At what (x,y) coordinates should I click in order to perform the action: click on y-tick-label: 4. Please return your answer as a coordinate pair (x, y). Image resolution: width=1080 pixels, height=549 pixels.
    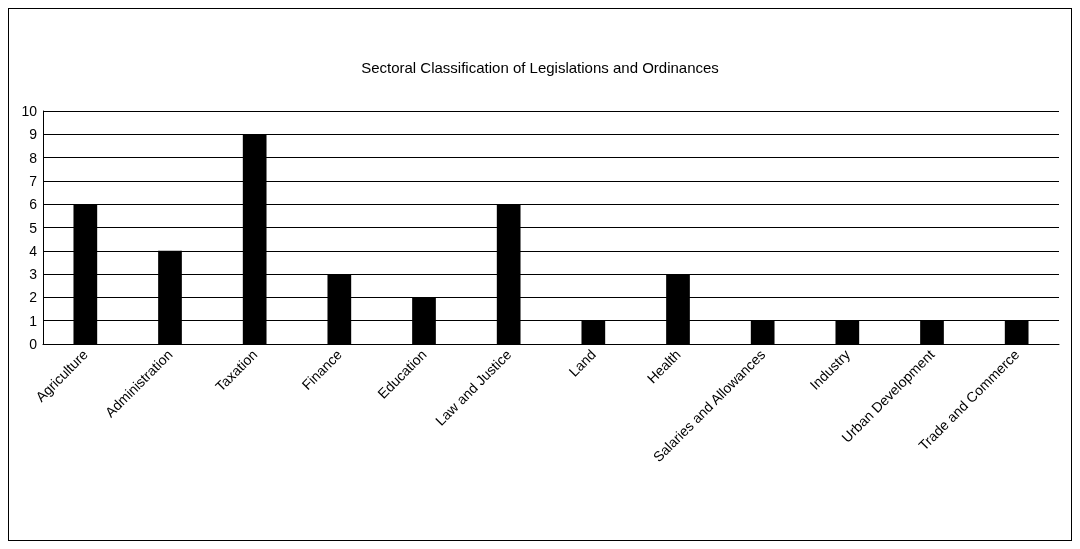
    Looking at the image, I should click on (33, 250).